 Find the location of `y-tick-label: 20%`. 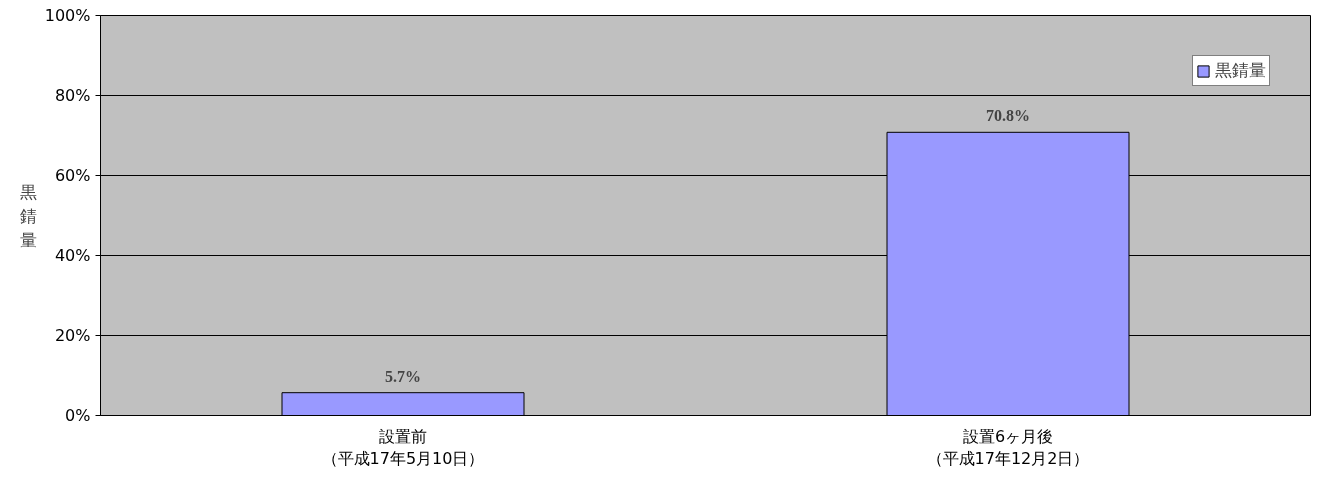

y-tick-label: 20% is located at coordinates (72, 335).